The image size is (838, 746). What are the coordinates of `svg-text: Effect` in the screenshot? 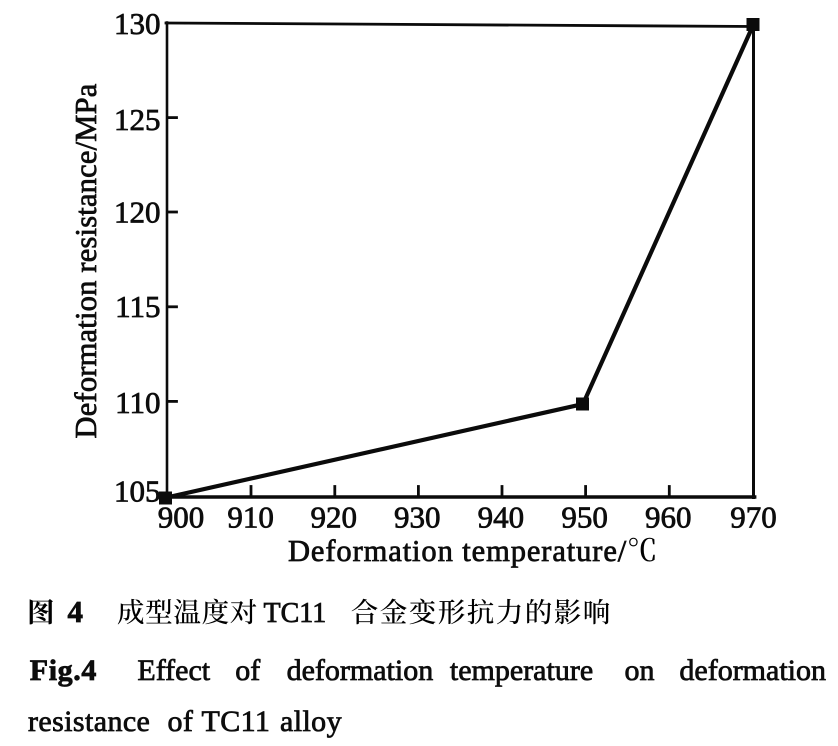 It's located at (173, 670).